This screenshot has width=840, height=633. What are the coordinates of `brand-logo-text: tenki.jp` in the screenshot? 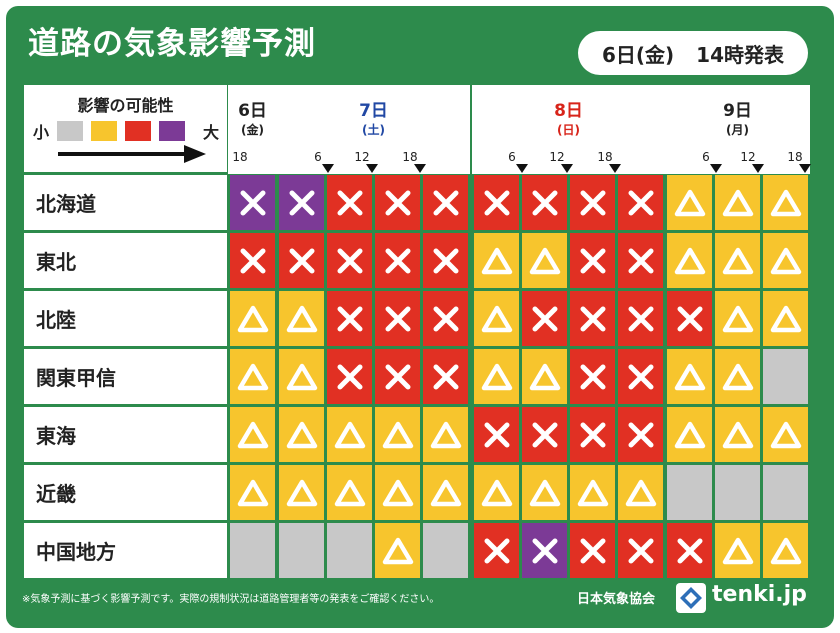 It's located at (759, 594).